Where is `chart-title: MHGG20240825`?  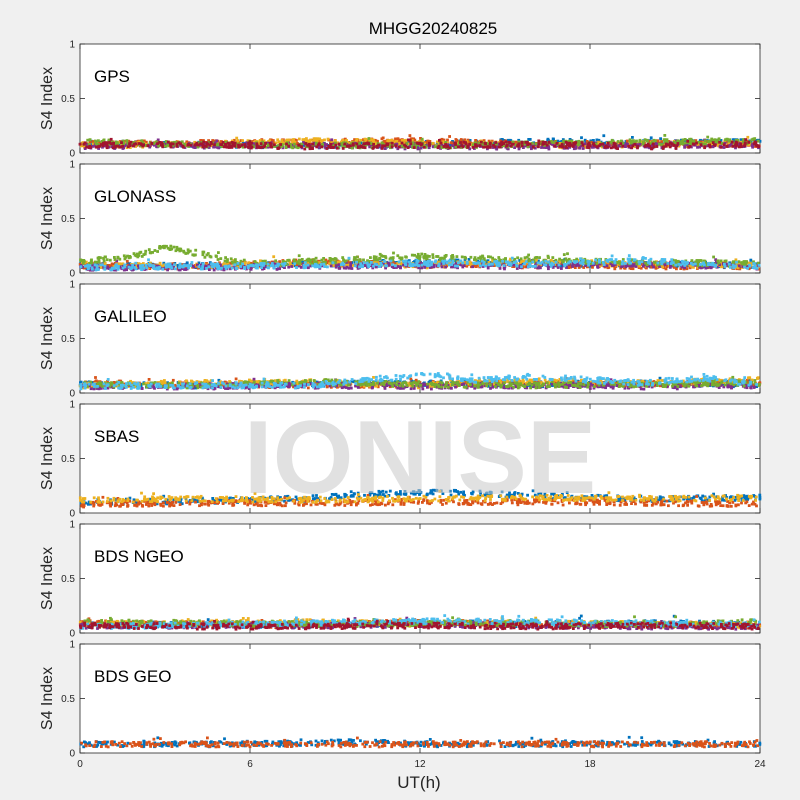 chart-title: MHGG20240825 is located at coordinates (433, 28).